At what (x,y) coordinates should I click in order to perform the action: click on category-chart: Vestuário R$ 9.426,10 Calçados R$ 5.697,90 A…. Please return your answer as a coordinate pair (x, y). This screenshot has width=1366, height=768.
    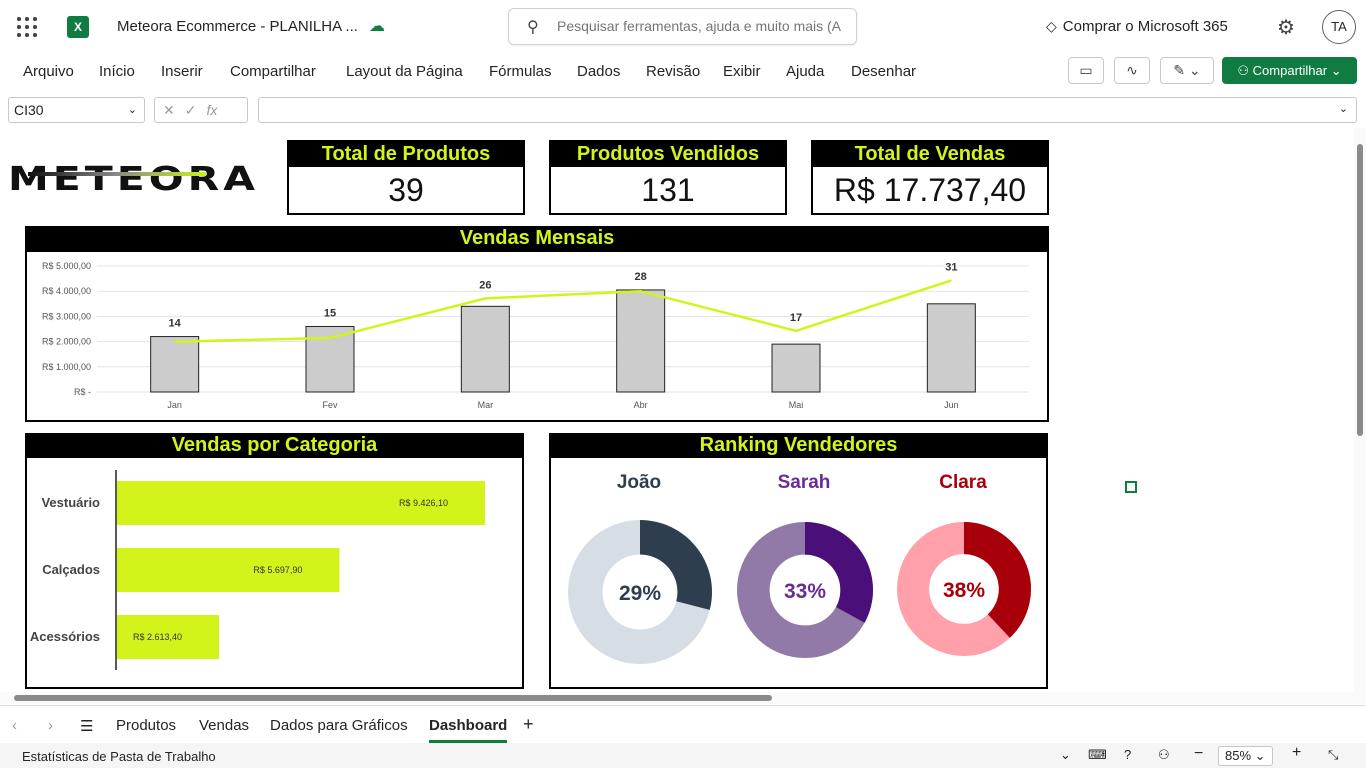
    Looking at the image, I should click on (257, 570).